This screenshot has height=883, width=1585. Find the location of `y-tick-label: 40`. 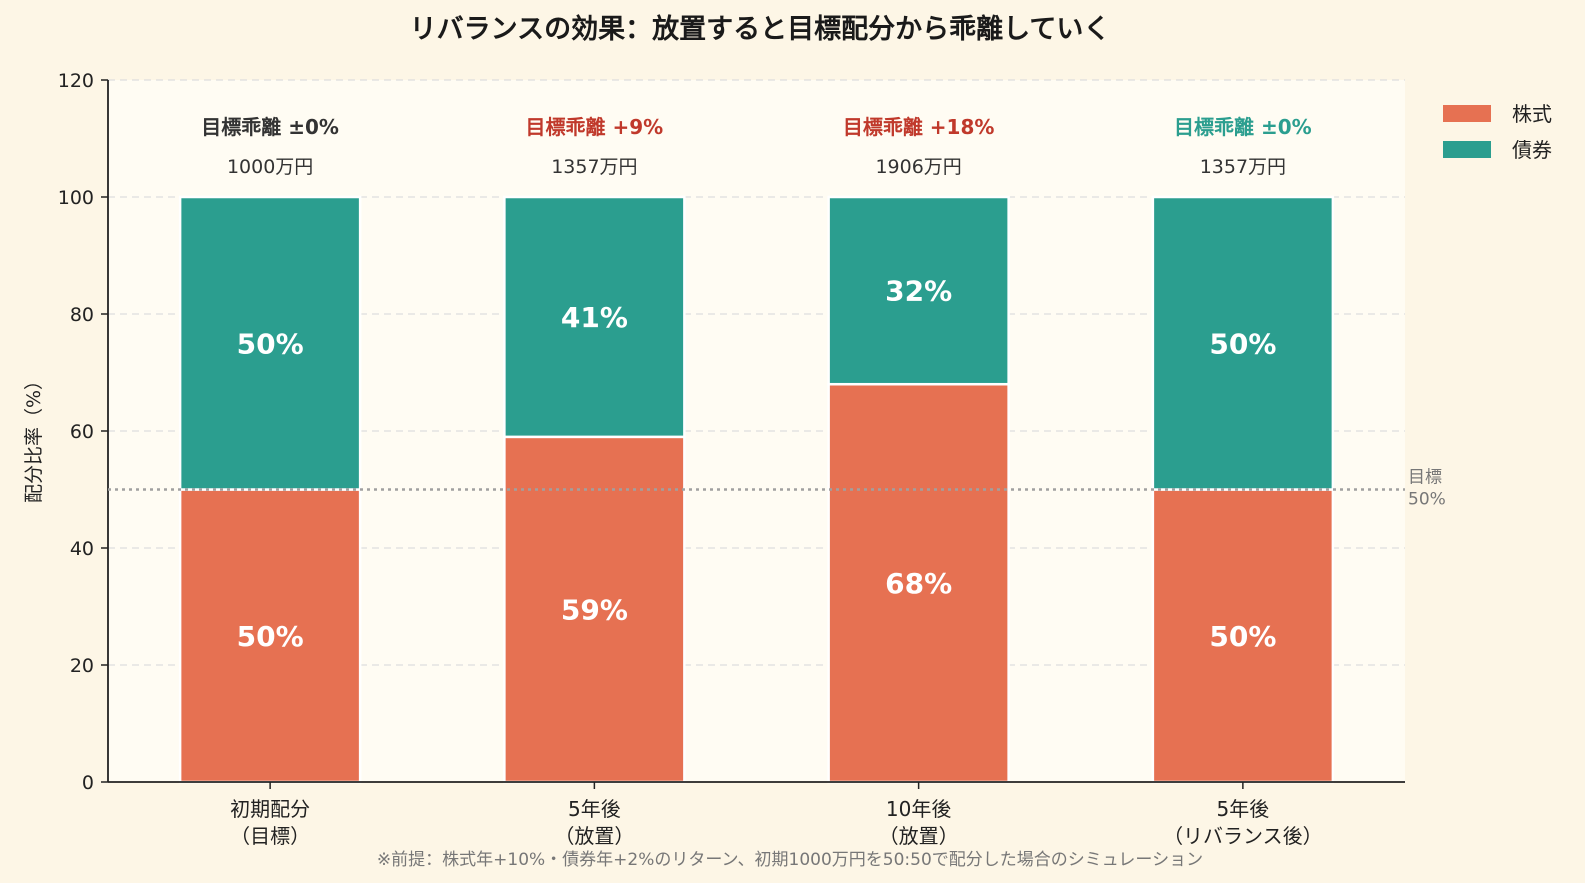

y-tick-label: 40 is located at coordinates (82, 549).